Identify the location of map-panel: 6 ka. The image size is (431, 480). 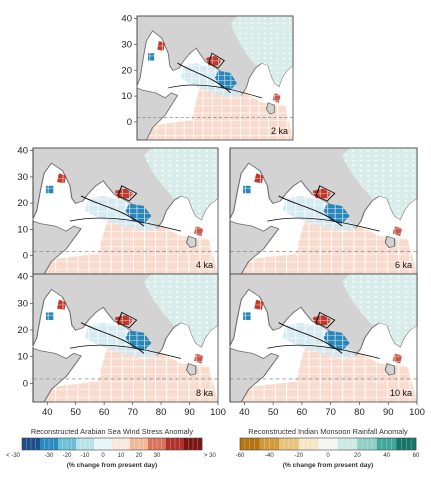
(323, 211).